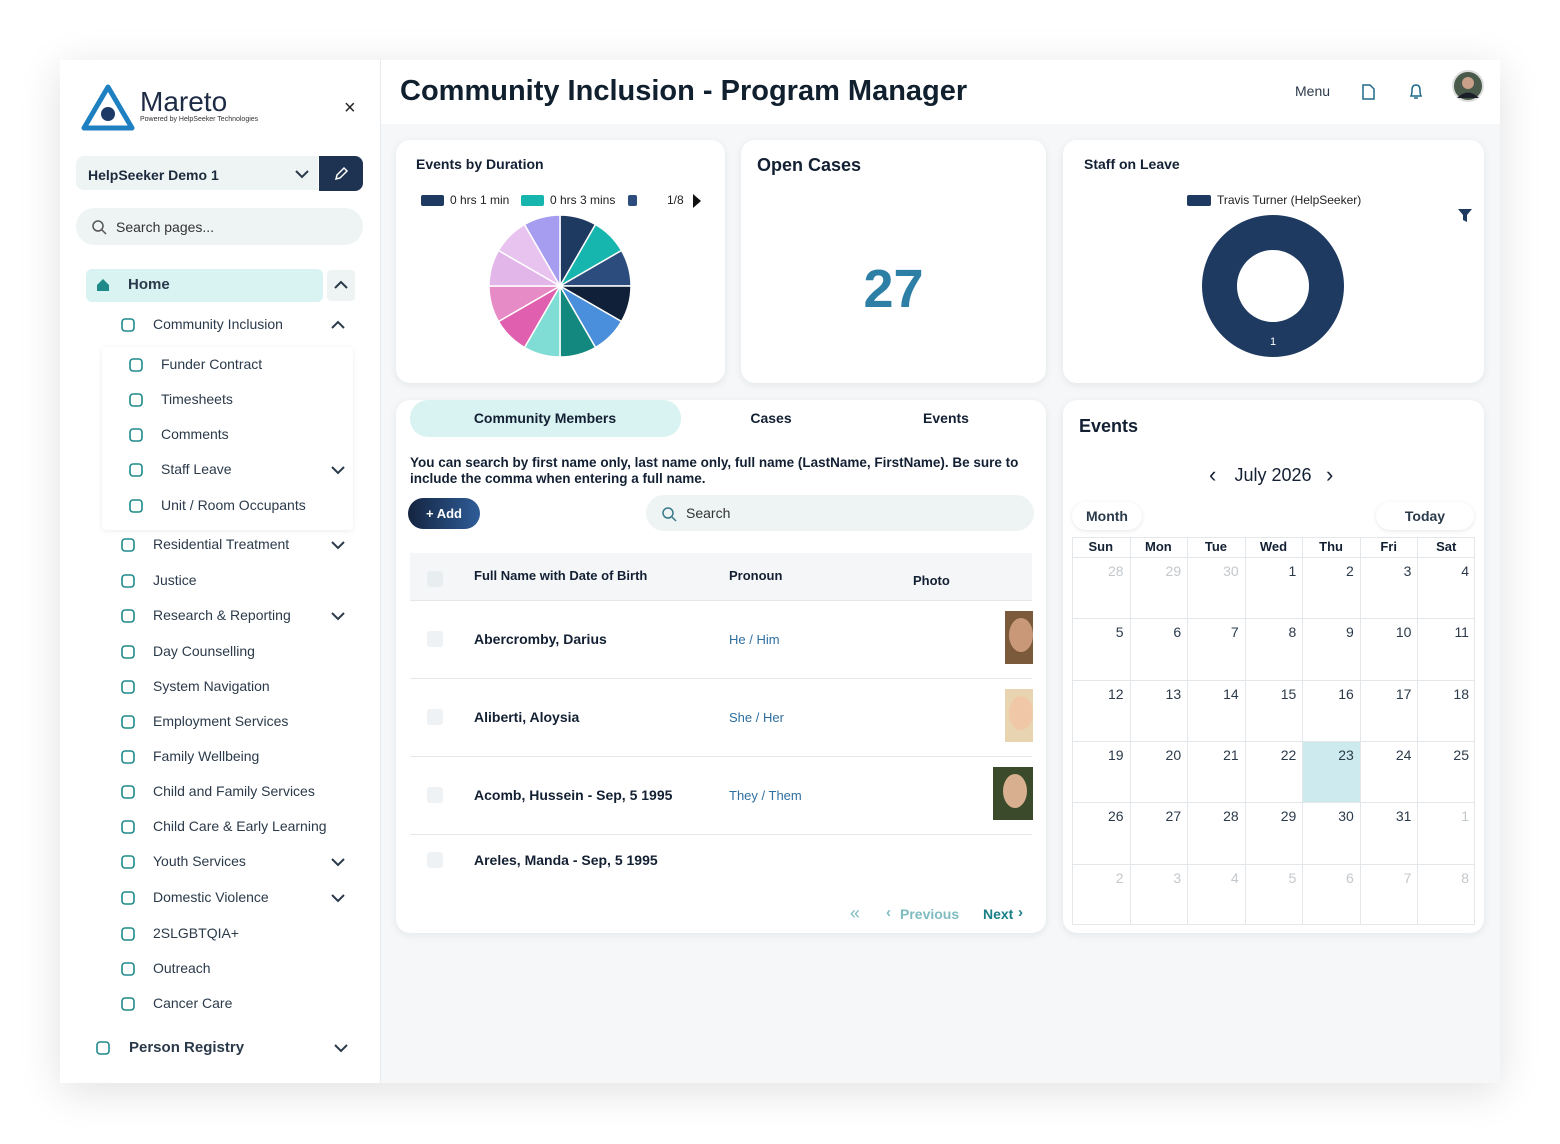  Describe the element at coordinates (566, 860) in the screenshot. I see `member-name: Areles, Manda - Sep, 5 1995` at that location.